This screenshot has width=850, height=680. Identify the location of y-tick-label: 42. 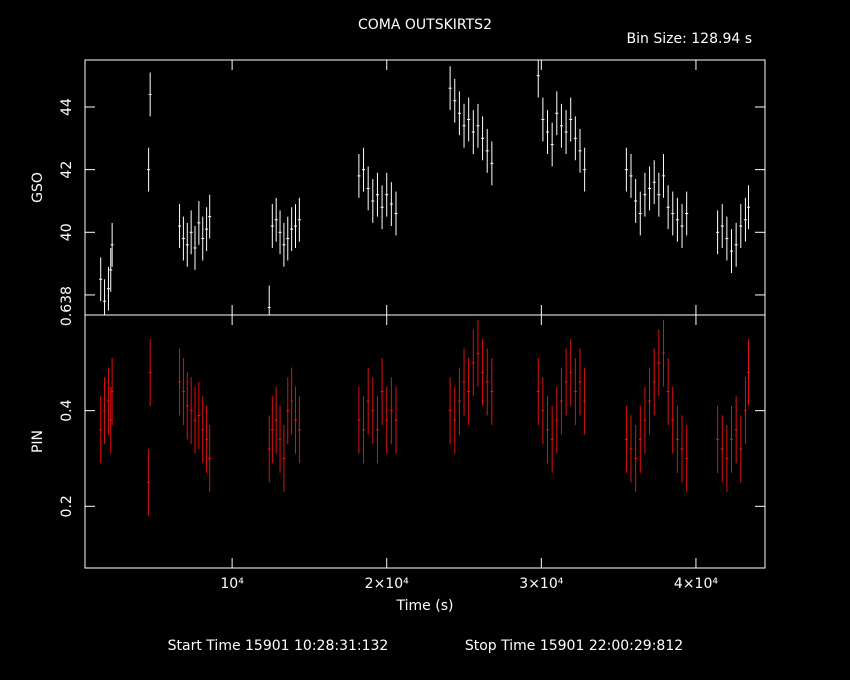
(67, 170).